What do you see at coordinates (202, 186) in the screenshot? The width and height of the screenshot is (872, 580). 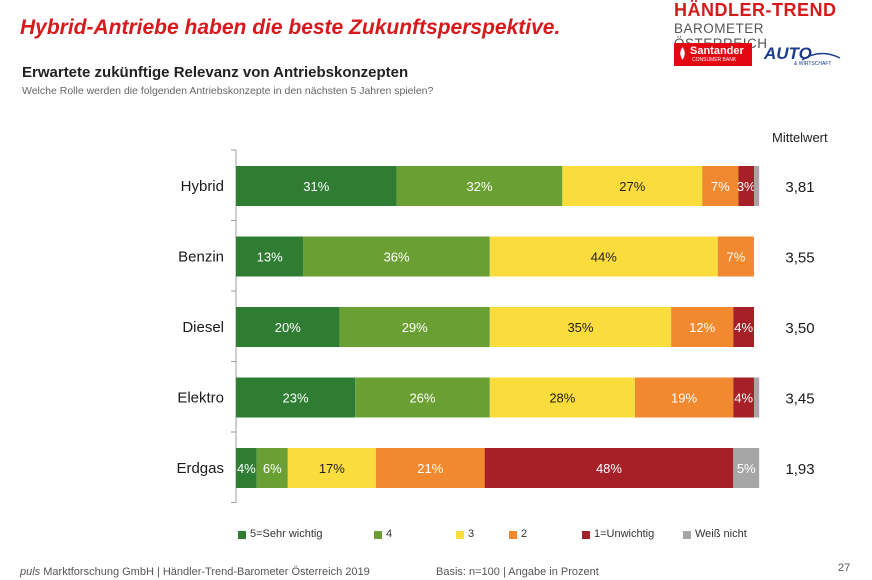 I see `category-label: Hybrid` at bounding box center [202, 186].